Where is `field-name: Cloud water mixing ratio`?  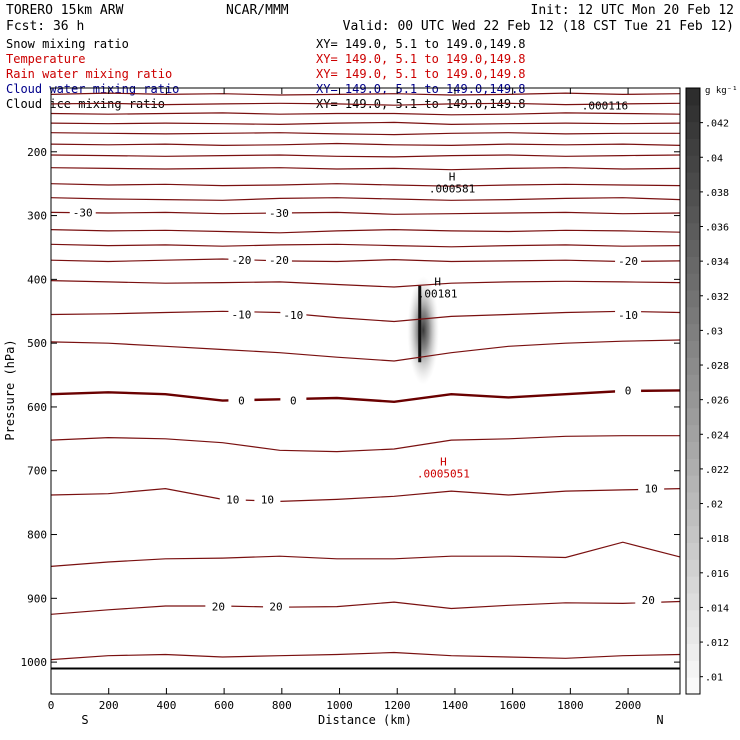
field-name: Cloud water mixing ratio is located at coordinates (92, 89).